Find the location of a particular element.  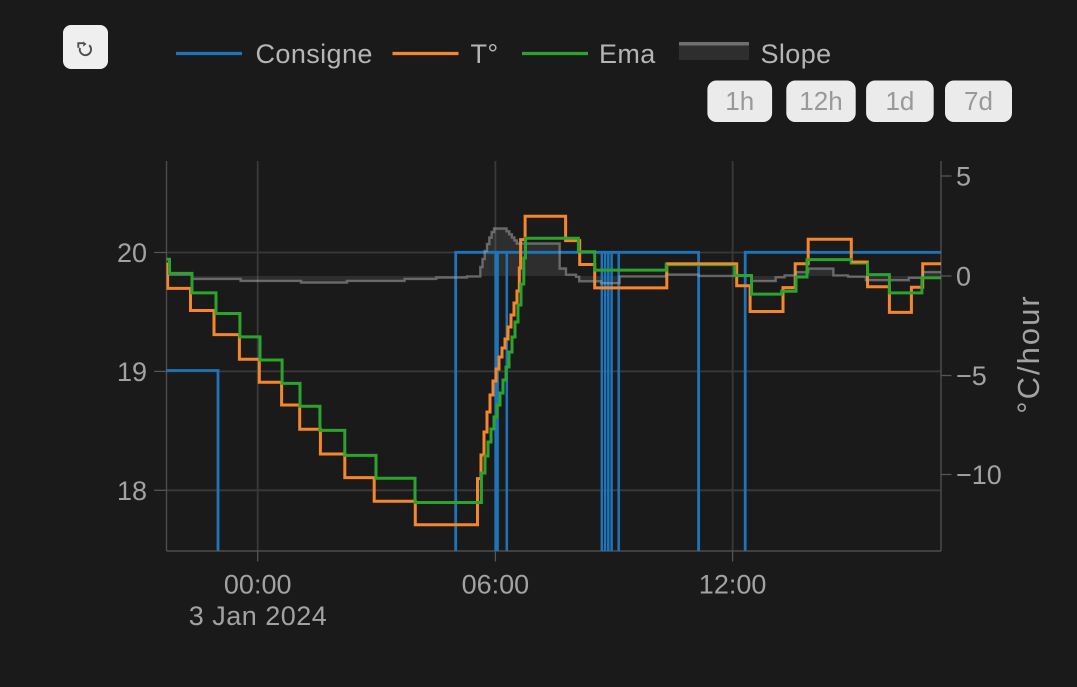

svg-text: 06:00 is located at coordinates (496, 585).